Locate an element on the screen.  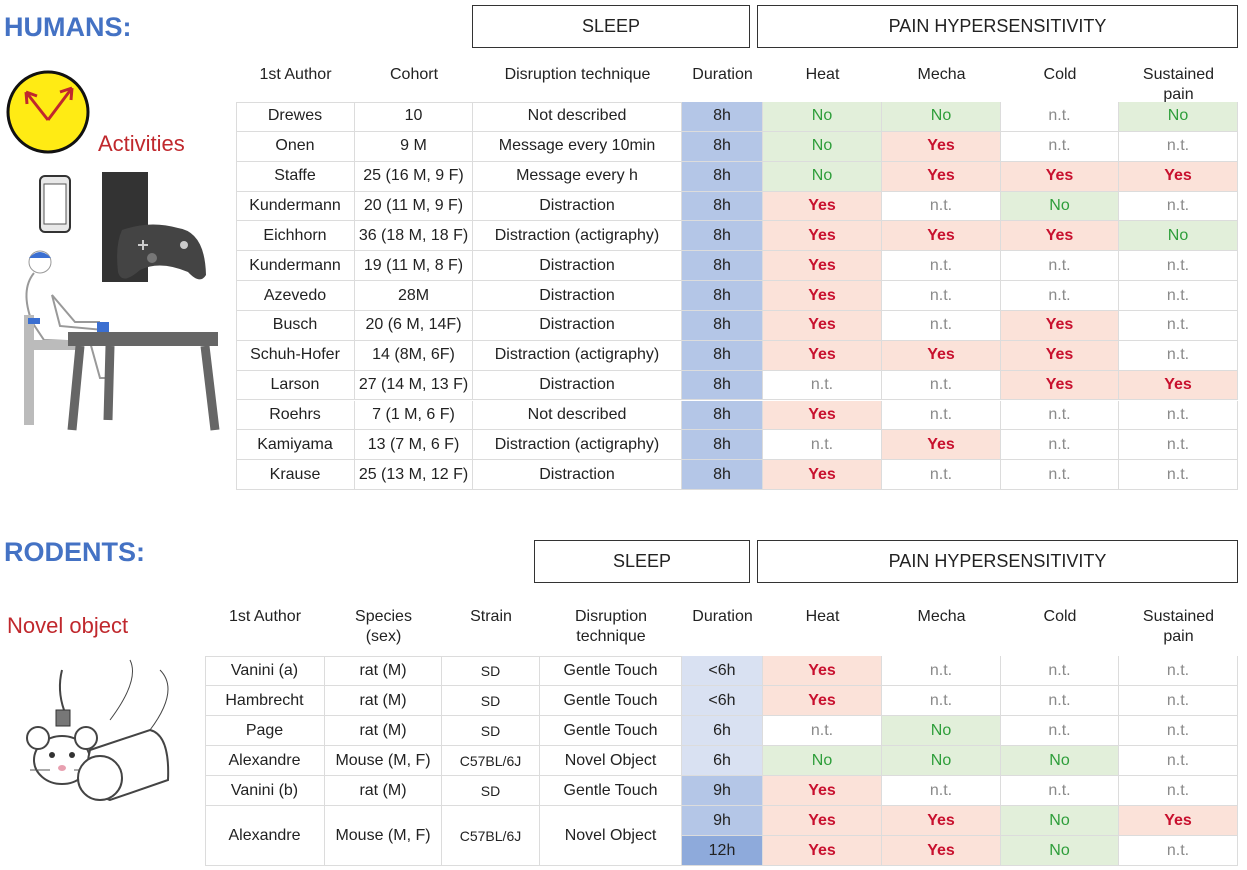
table-cell: 12h is located at coordinates (722, 851).